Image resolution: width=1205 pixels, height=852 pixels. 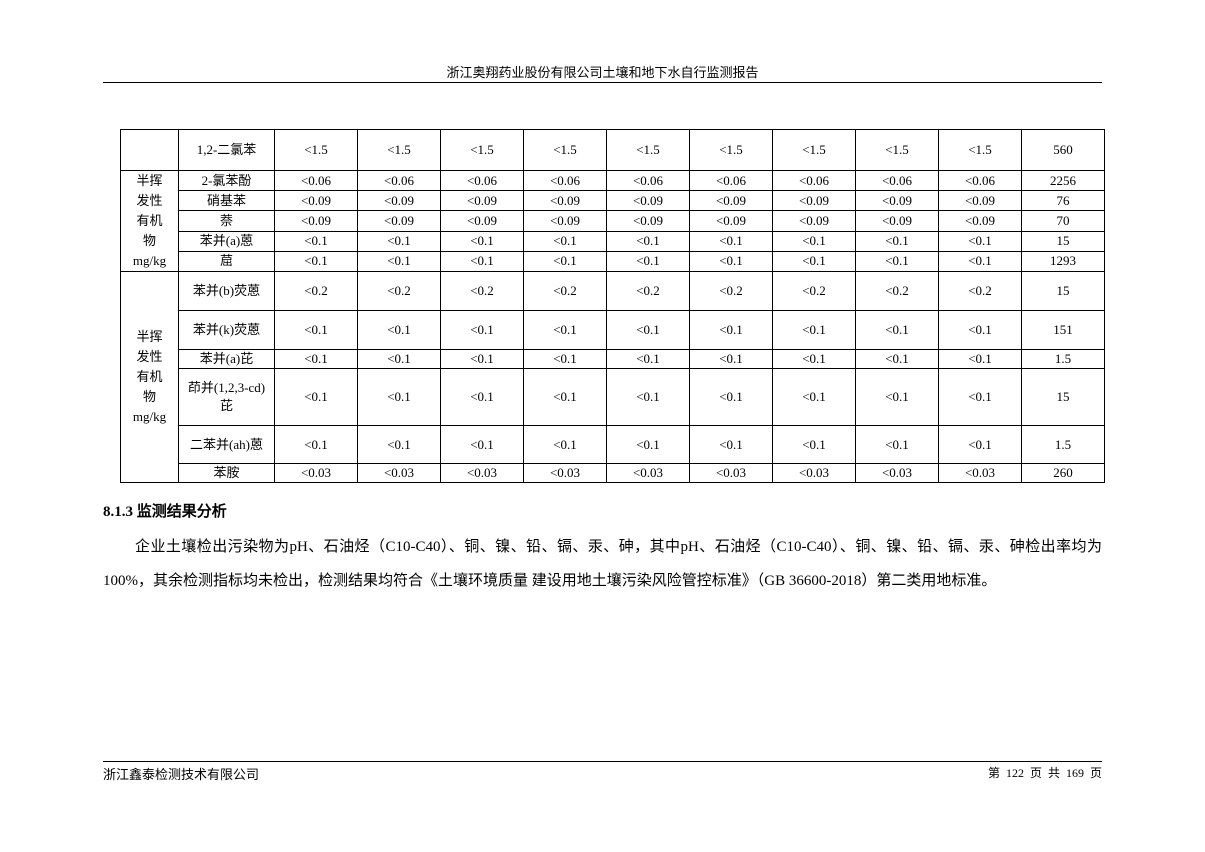 What do you see at coordinates (602, 82) in the screenshot?
I see `header-divider` at bounding box center [602, 82].